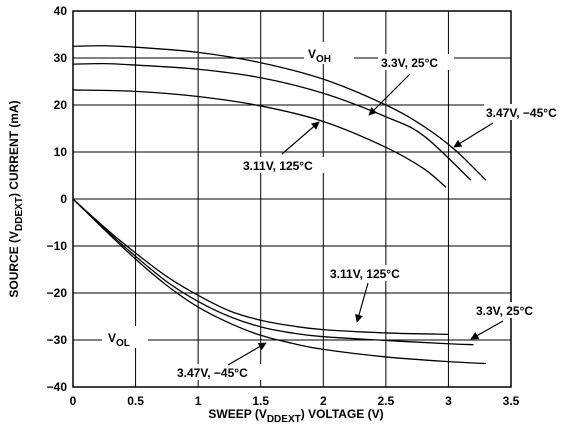 The image size is (573, 431). What do you see at coordinates (198, 401) in the screenshot?
I see `x-tick-label-2: 1` at bounding box center [198, 401].